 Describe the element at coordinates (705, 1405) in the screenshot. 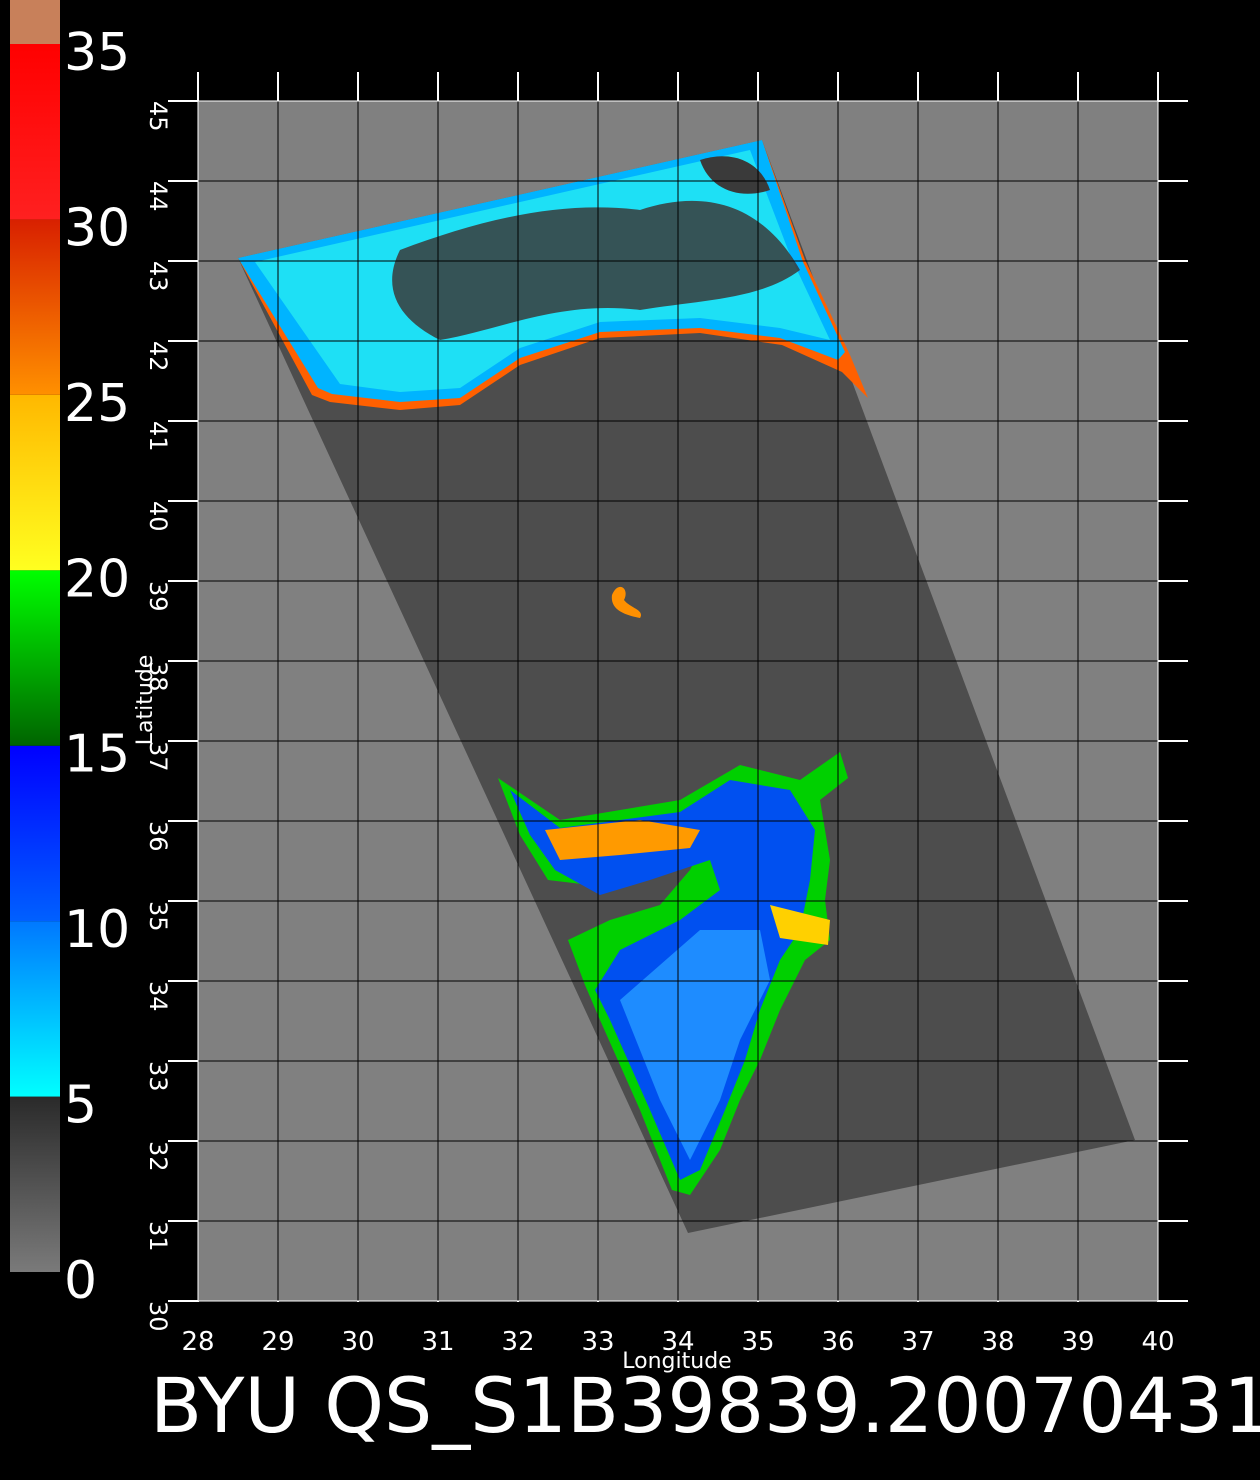

I see `title: BYU QS_S1B39839.20070431` at that location.